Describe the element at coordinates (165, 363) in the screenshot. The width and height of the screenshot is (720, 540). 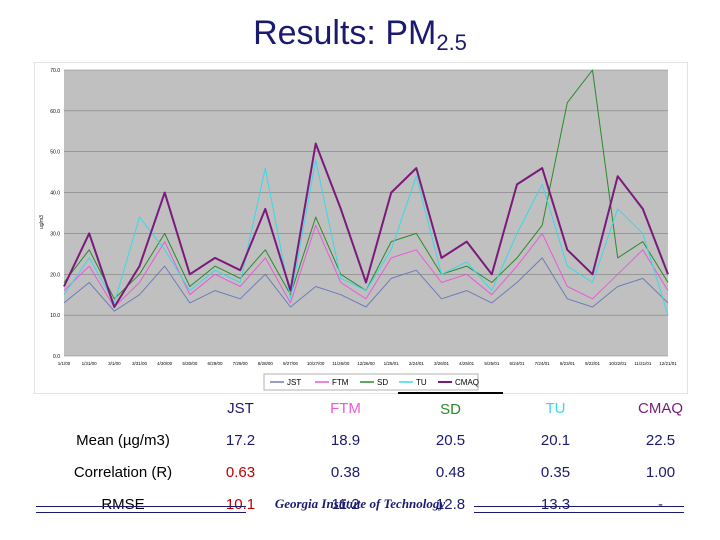
I see `x-tick-label: 4/30/00` at that location.